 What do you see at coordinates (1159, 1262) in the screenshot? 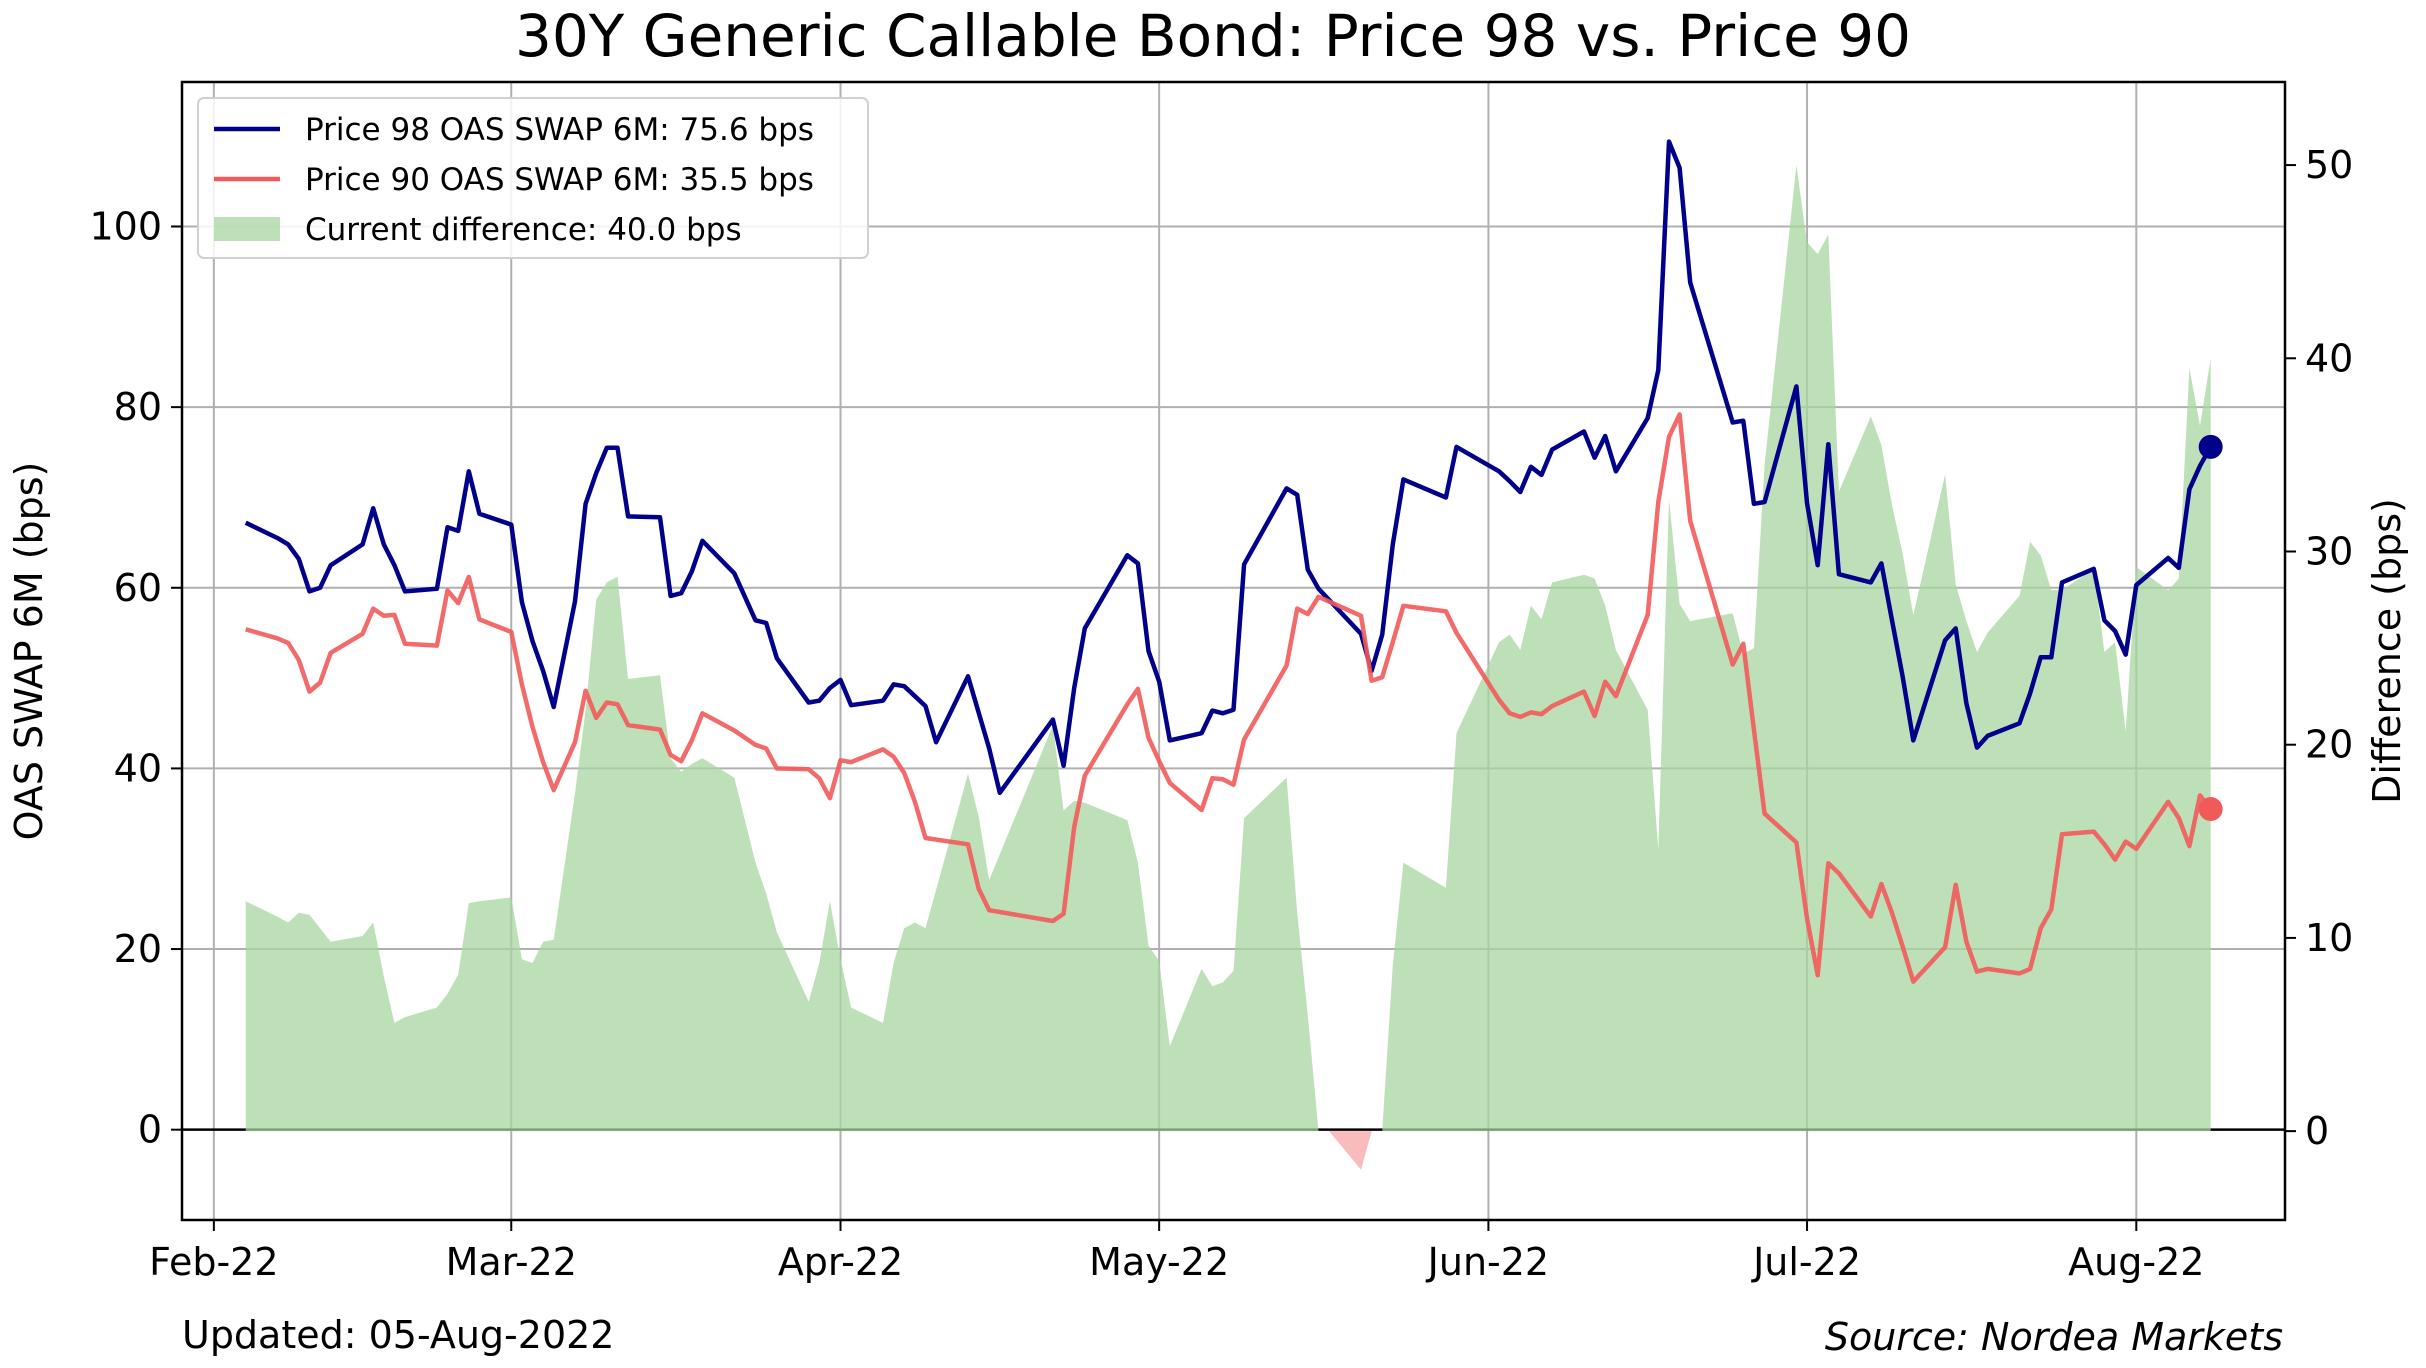
I see `x-tick-label: May-22` at bounding box center [1159, 1262].